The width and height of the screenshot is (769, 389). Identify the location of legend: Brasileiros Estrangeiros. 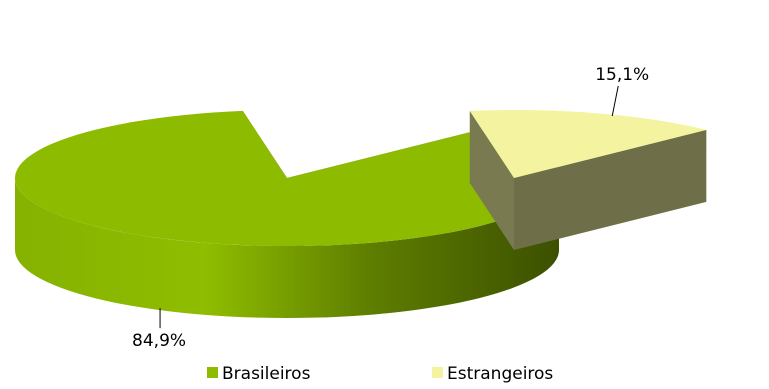
(380, 374).